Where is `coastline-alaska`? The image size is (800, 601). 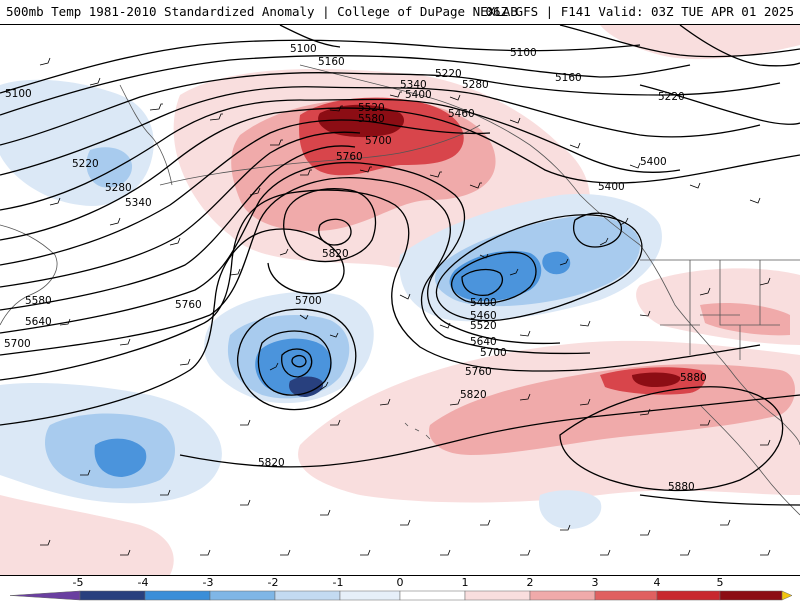 coastline-alaska is located at coordinates (470, 155).